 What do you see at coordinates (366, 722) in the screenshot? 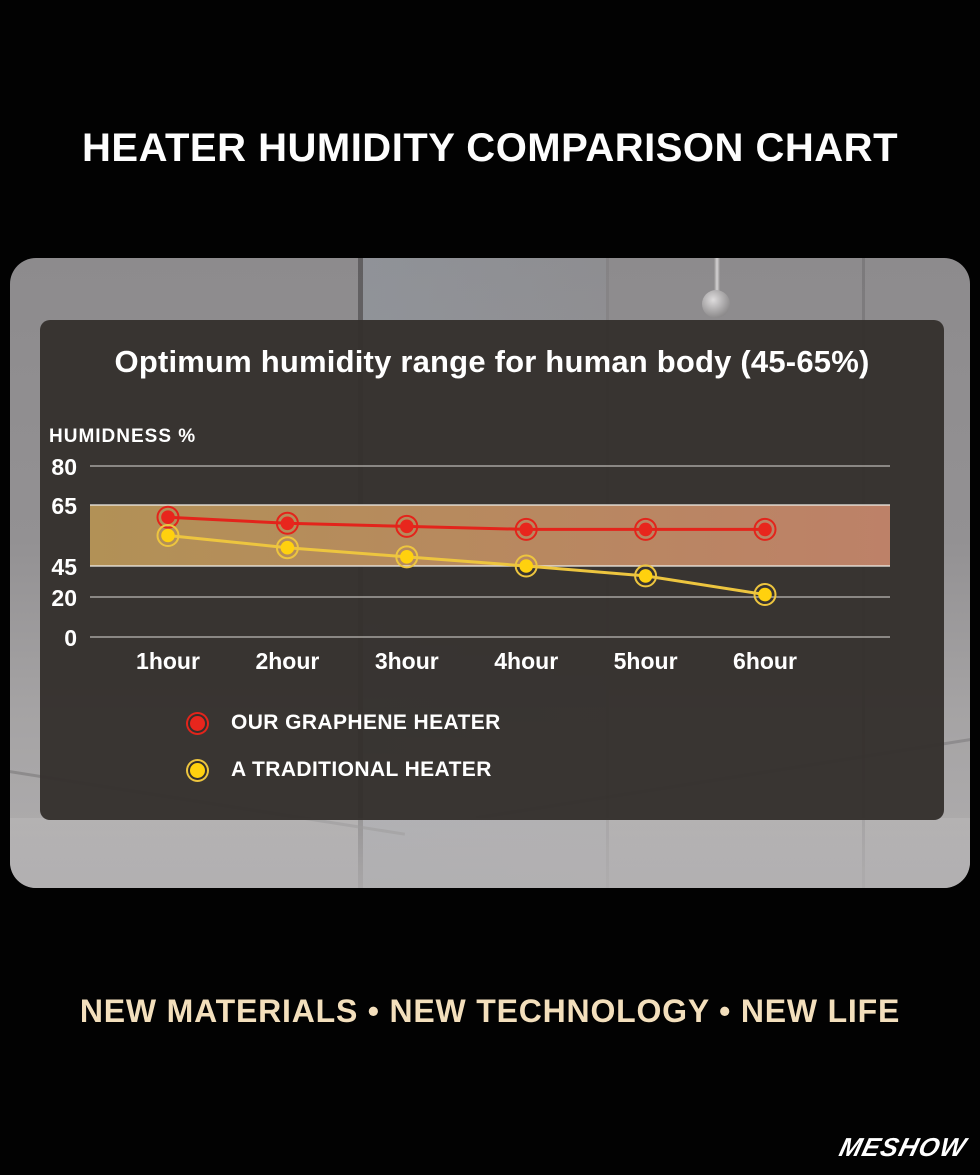
I see `legend-label-graphene-heater: OUR GRAPHENE HEATER` at bounding box center [366, 722].